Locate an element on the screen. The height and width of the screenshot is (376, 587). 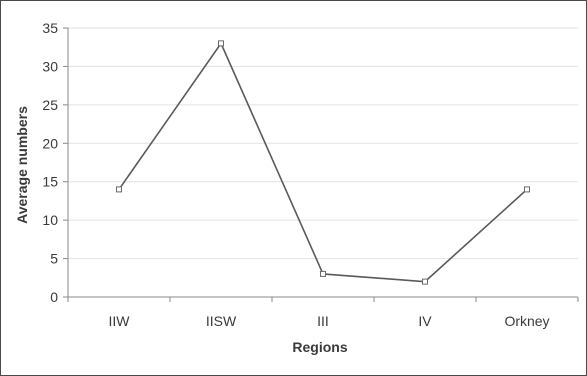
x-tick-label: Orkney is located at coordinates (526, 321).